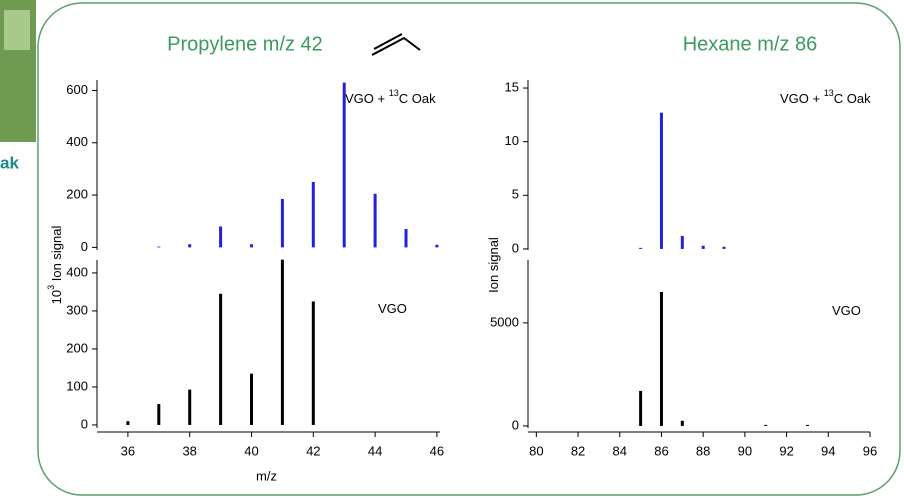 This screenshot has width=904, height=498. I want to click on x-tick-label: 82, so click(578, 450).